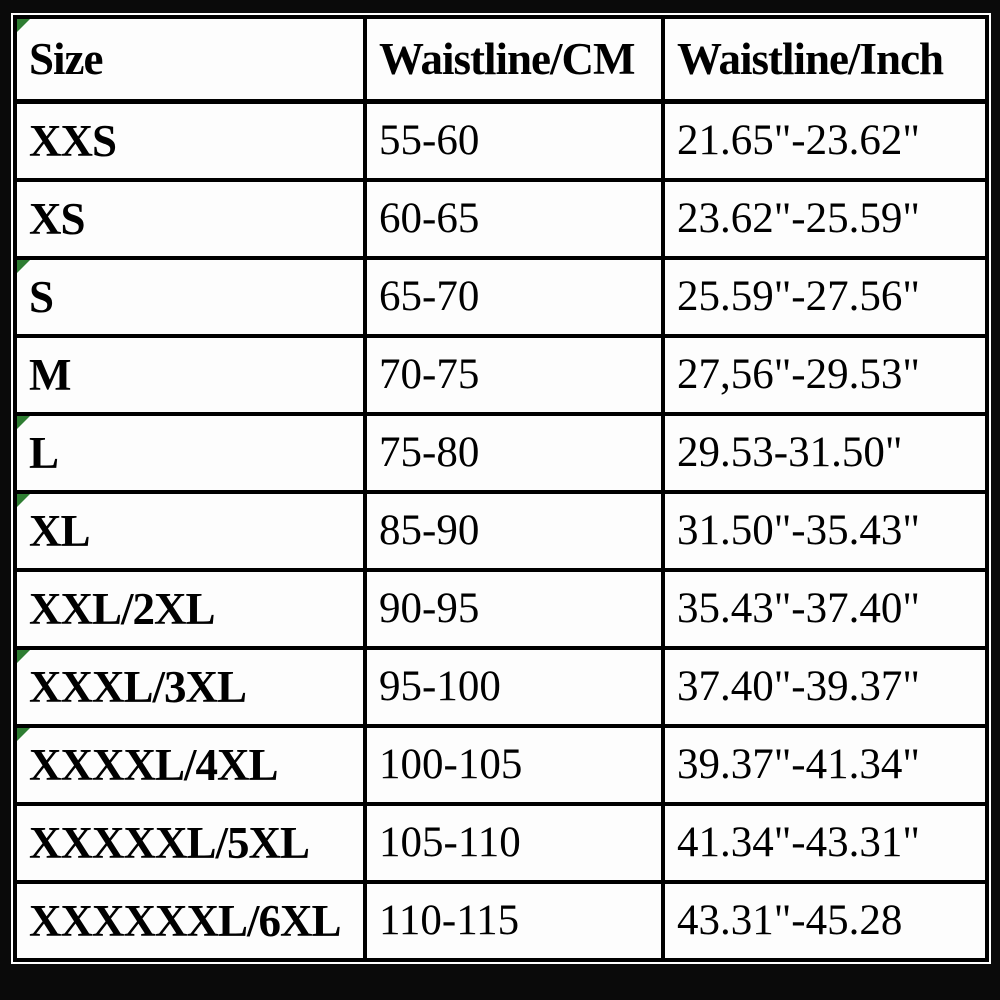  What do you see at coordinates (514, 452) in the screenshot?
I see `cm-cell: 75-80` at bounding box center [514, 452].